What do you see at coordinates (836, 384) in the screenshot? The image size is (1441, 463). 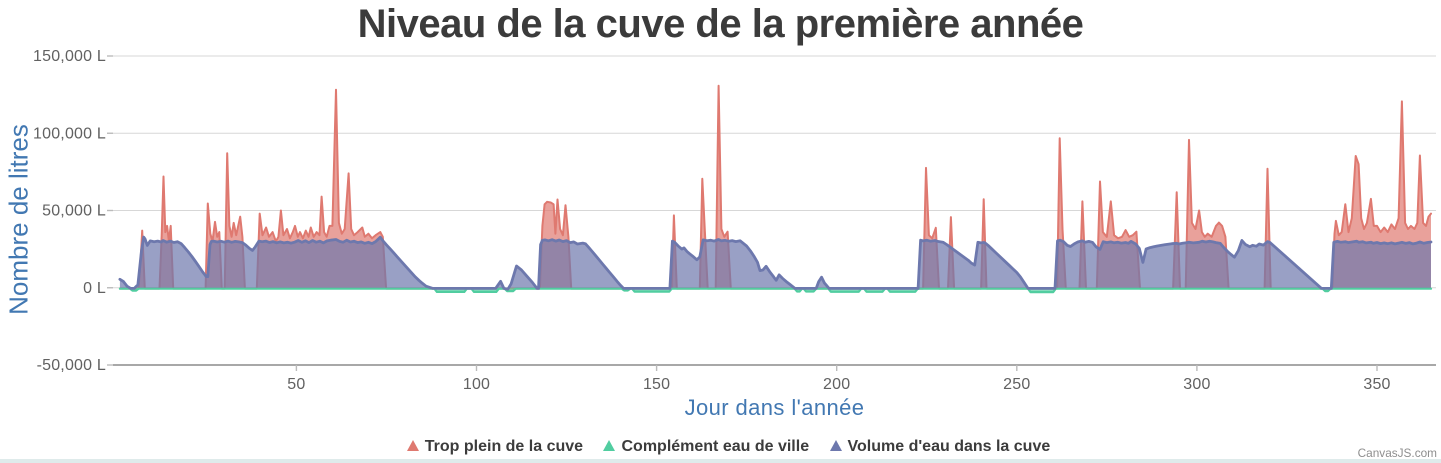 I see `svg-text: 200` at bounding box center [836, 384].